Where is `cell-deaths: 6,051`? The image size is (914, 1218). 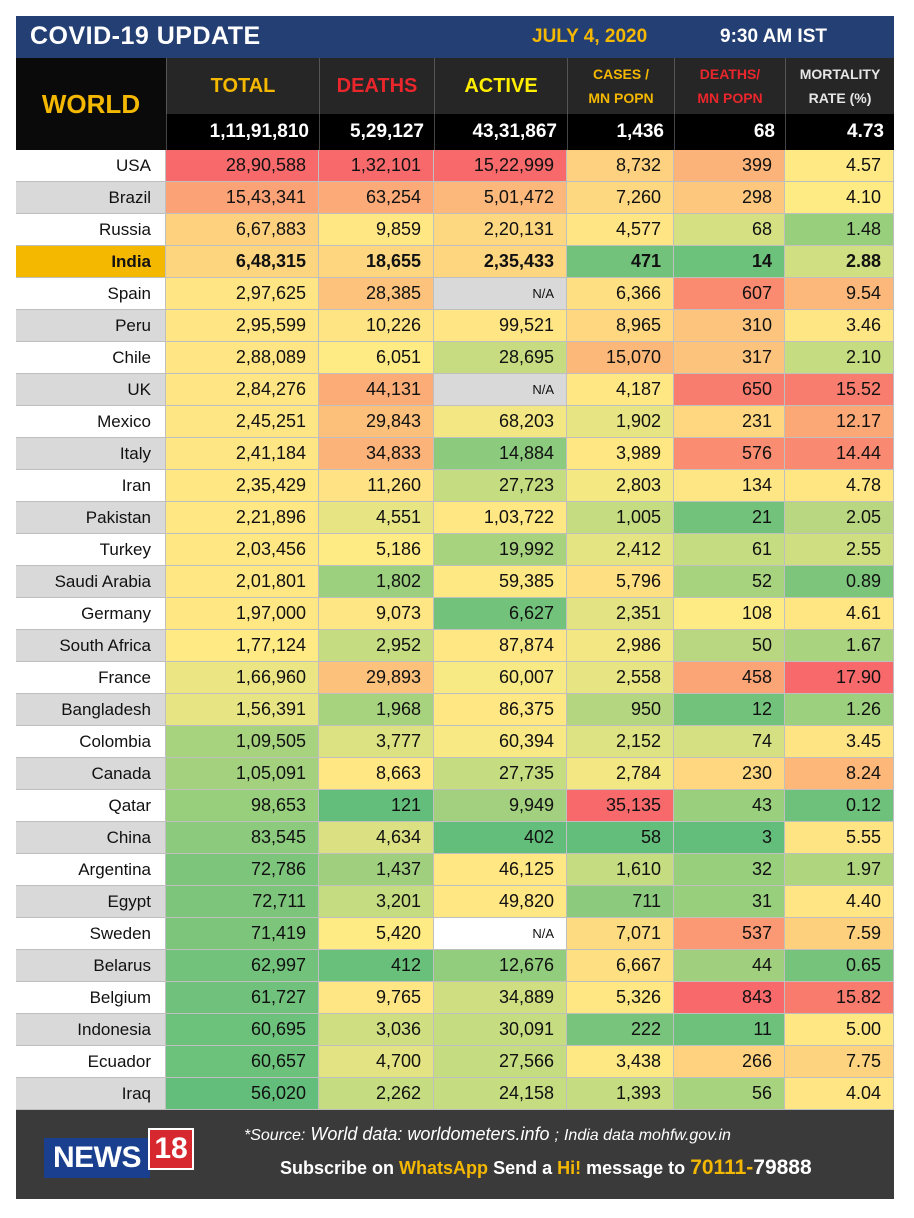
cell-deaths: 6,051 is located at coordinates (376, 358).